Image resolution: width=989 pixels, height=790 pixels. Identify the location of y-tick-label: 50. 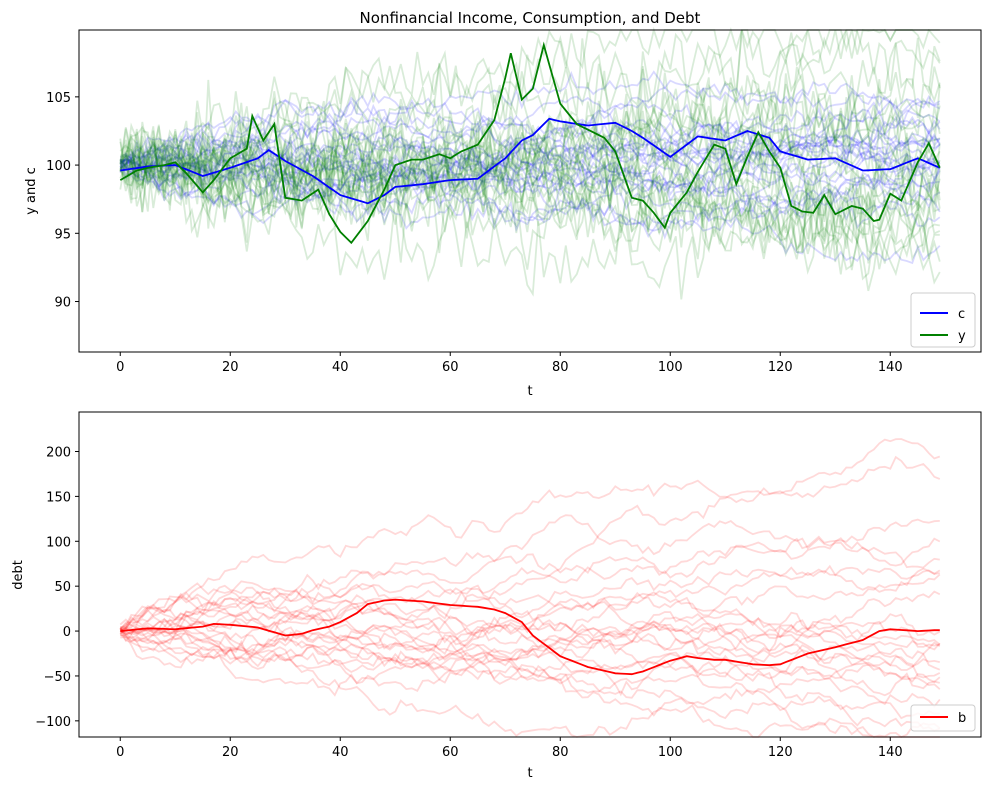
(62, 587).